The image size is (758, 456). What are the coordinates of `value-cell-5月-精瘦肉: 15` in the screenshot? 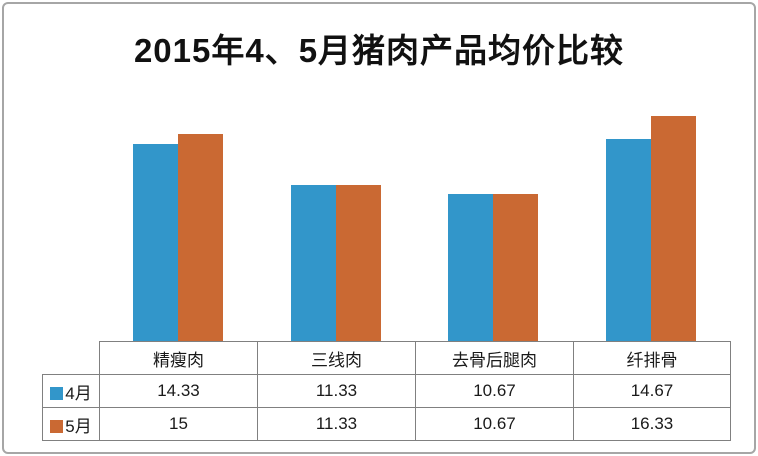 It's located at (178, 424).